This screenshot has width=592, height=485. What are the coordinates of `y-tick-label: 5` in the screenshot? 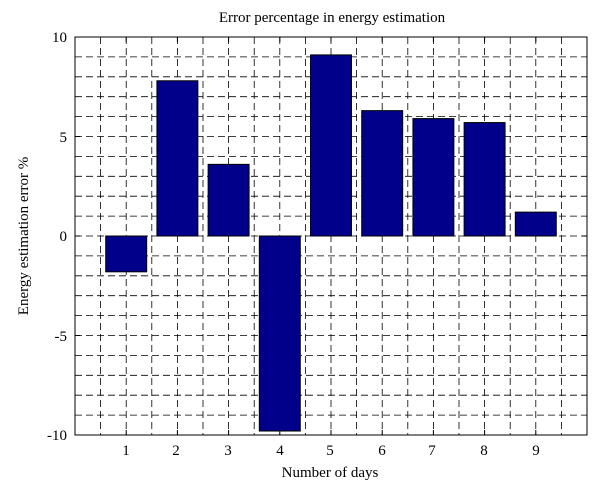 It's located at (64, 138).